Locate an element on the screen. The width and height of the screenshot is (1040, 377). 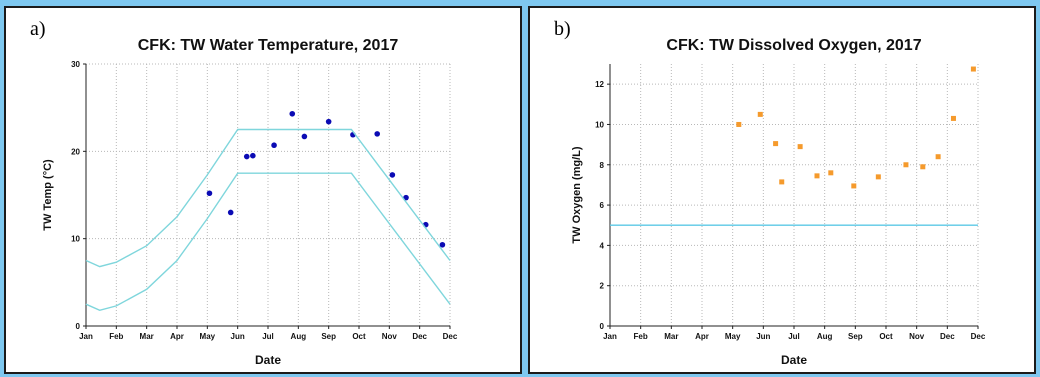
y-tick-label: 6 is located at coordinates (602, 205).